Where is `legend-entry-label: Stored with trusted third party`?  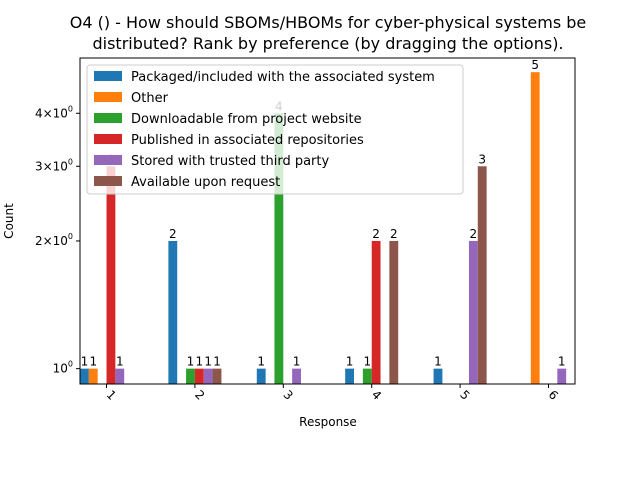
legend-entry-label: Stored with trusted third party is located at coordinates (230, 161).